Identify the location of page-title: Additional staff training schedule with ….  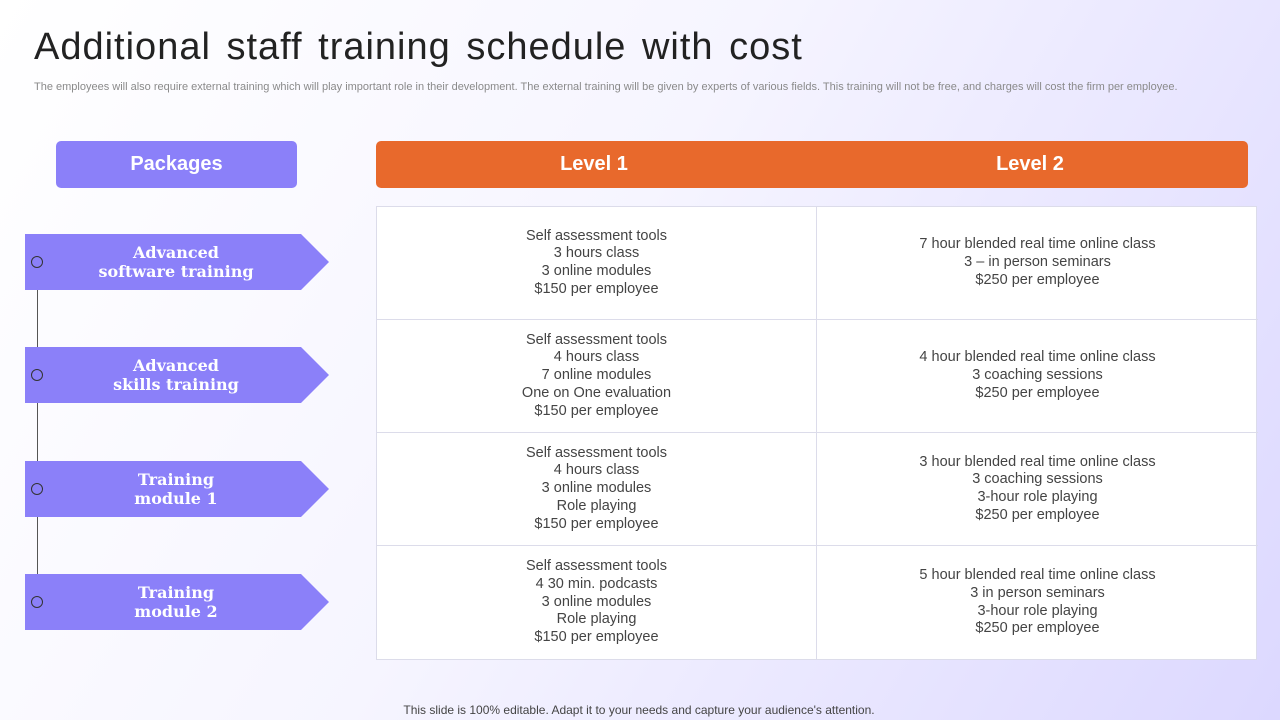
(418, 47).